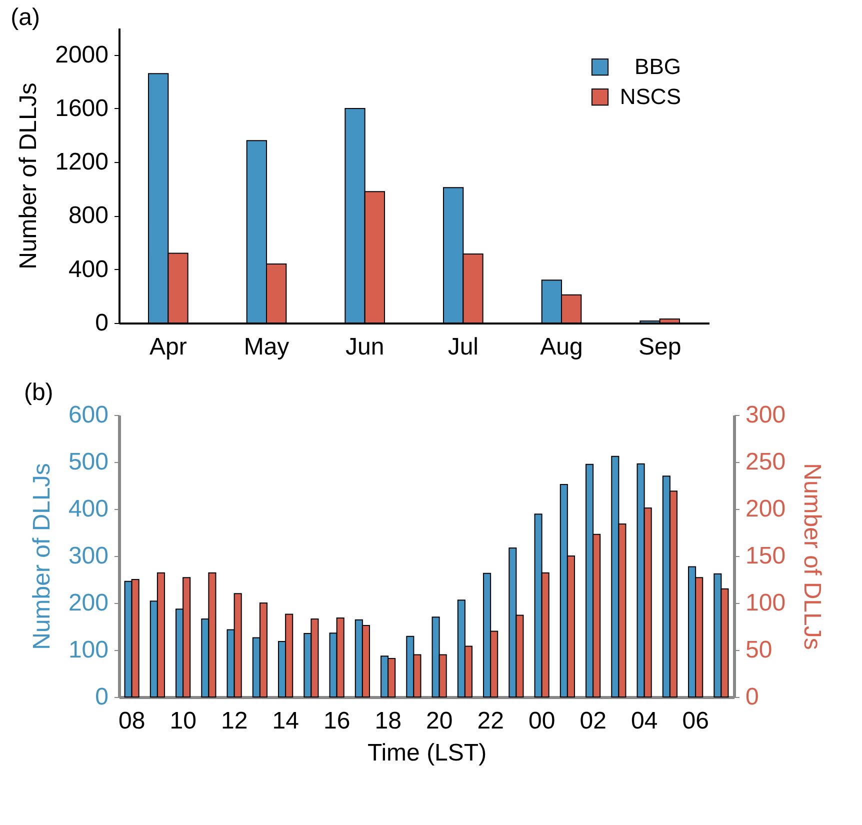  I want to click on x-tick-label: Jul, so click(463, 347).